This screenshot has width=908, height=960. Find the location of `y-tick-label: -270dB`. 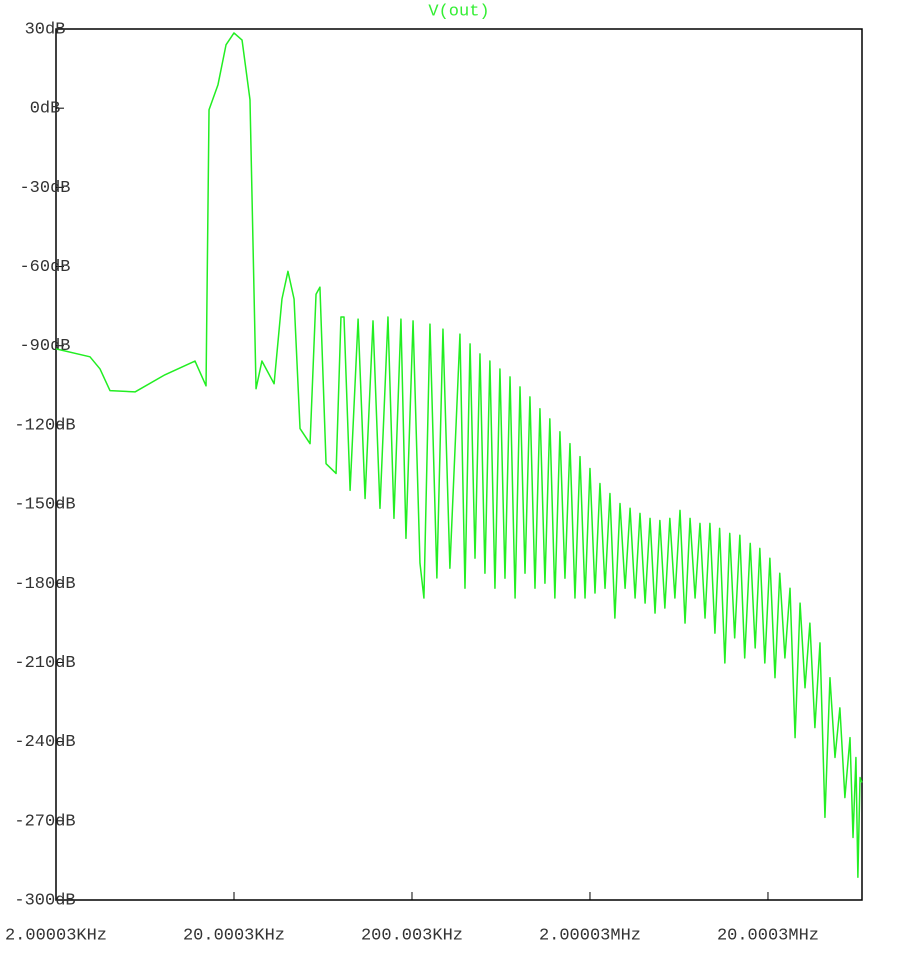

y-tick-label: -270dB is located at coordinates (44, 821).